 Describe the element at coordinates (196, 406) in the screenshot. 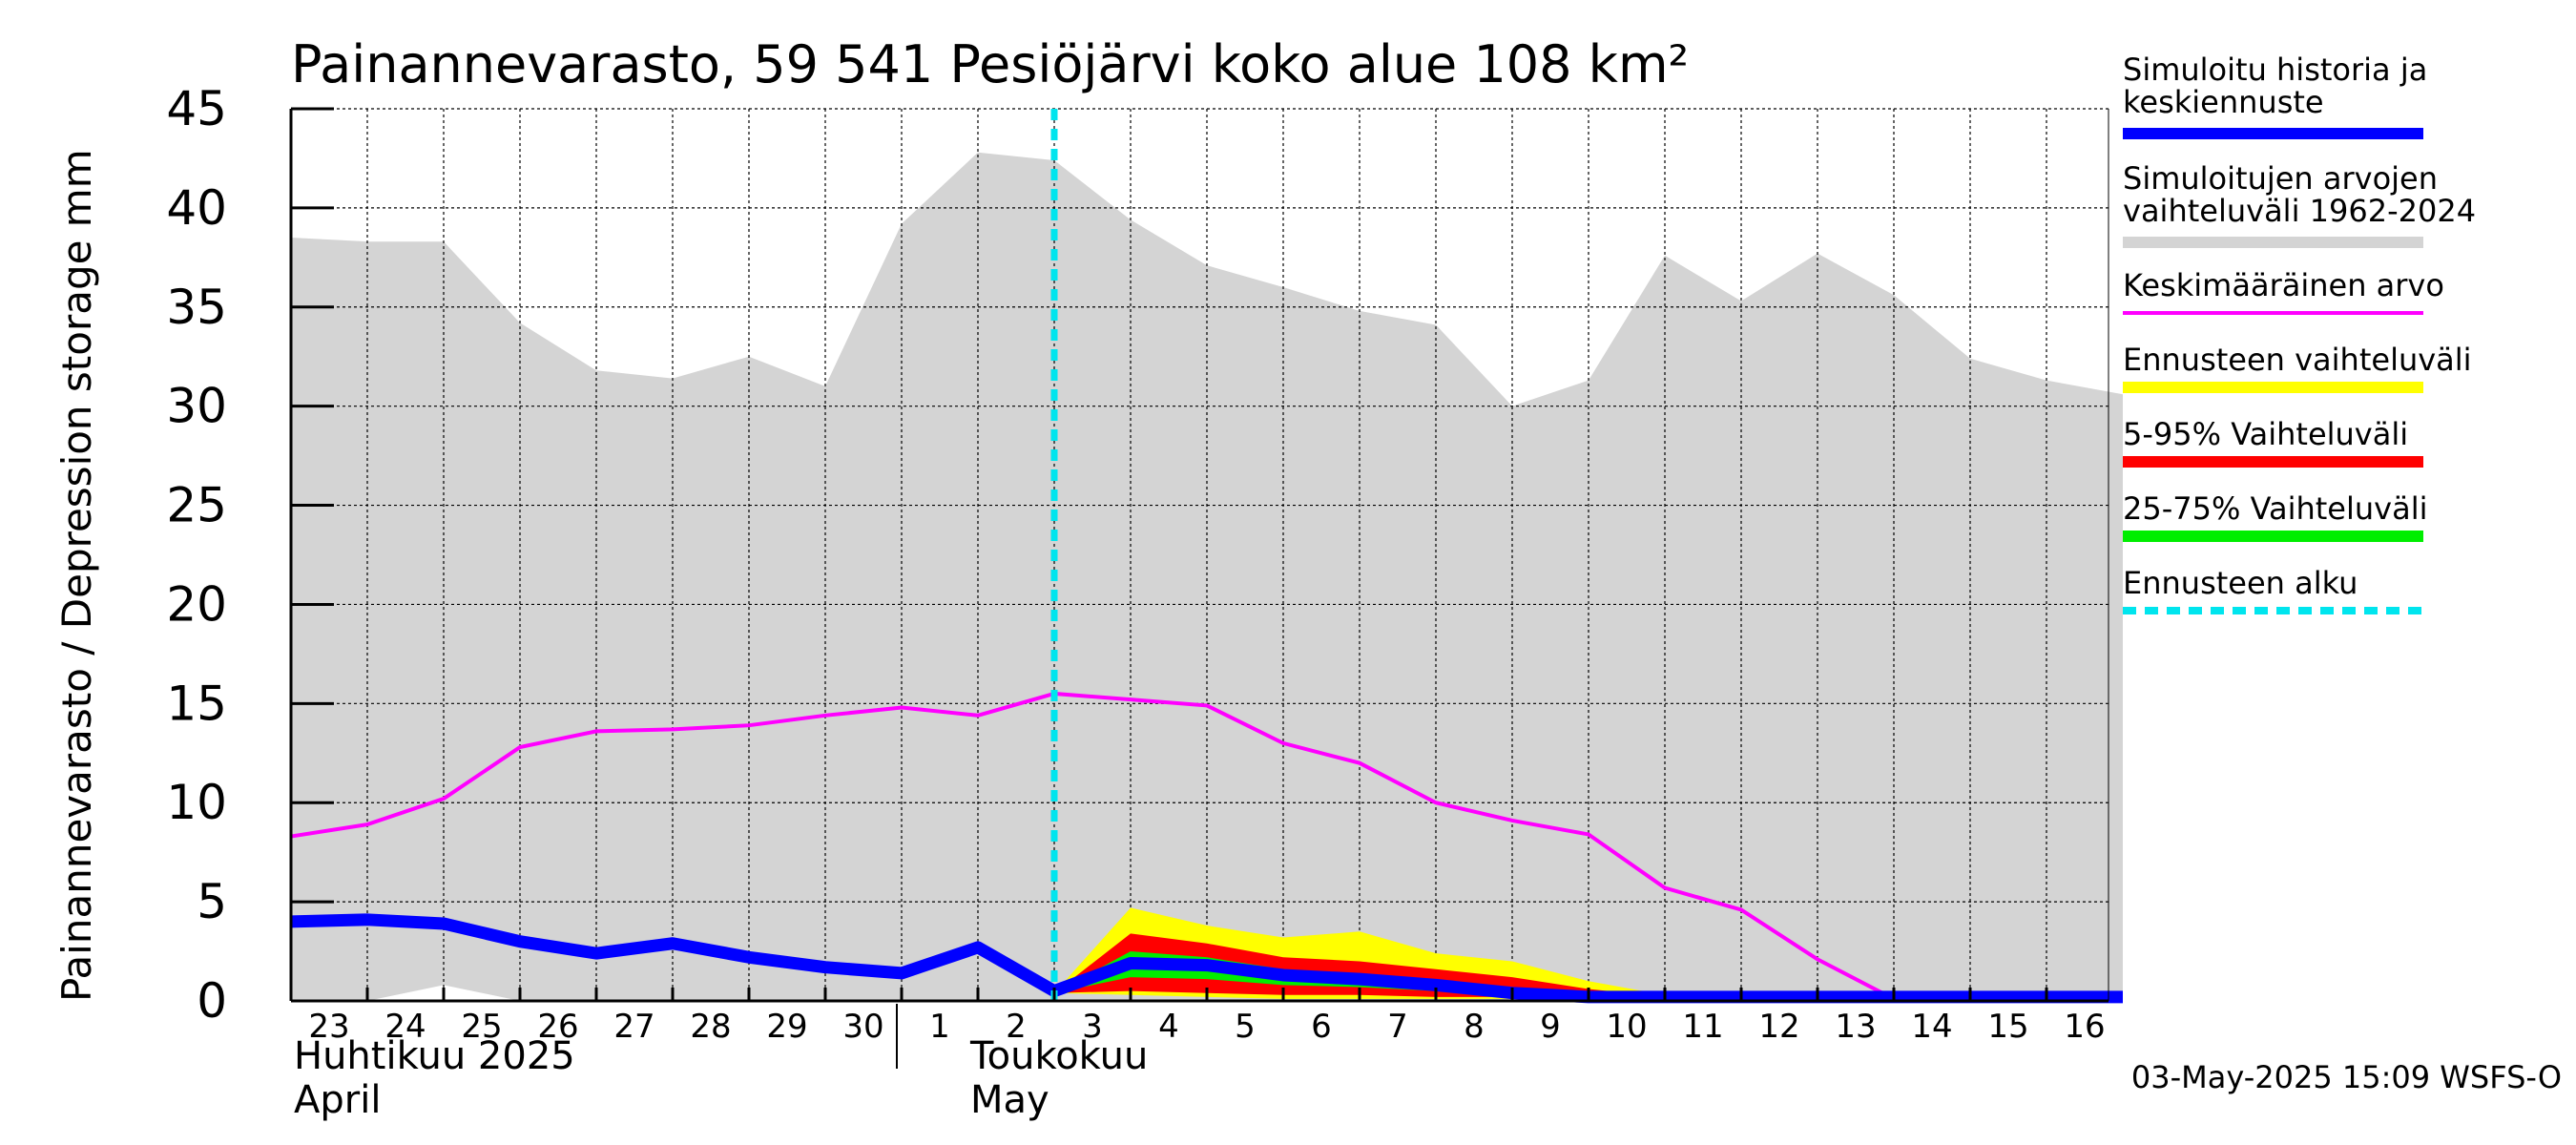

I see `y-tick-label: 30` at that location.